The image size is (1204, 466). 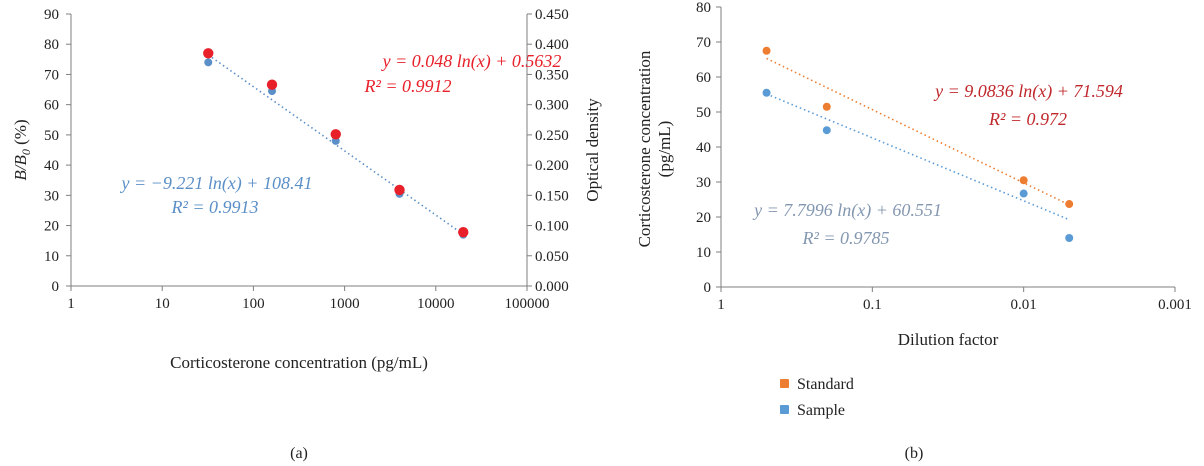 What do you see at coordinates (345, 304) in the screenshot?
I see `x-tick-label-a: 1000` at bounding box center [345, 304].